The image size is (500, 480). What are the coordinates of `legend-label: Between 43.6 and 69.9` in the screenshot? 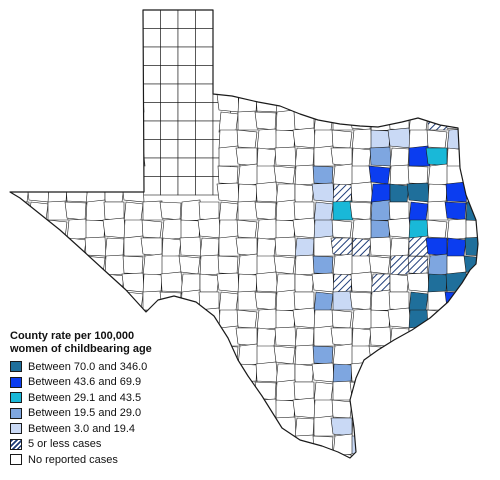 It's located at (85, 382).